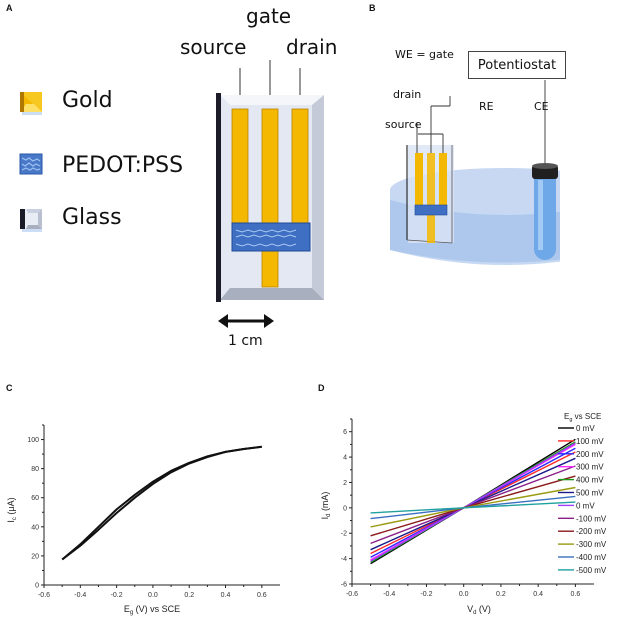 The height and width of the screenshot is (619, 640). I want to click on chart-d-legend-label: 300 mV, so click(590, 467).